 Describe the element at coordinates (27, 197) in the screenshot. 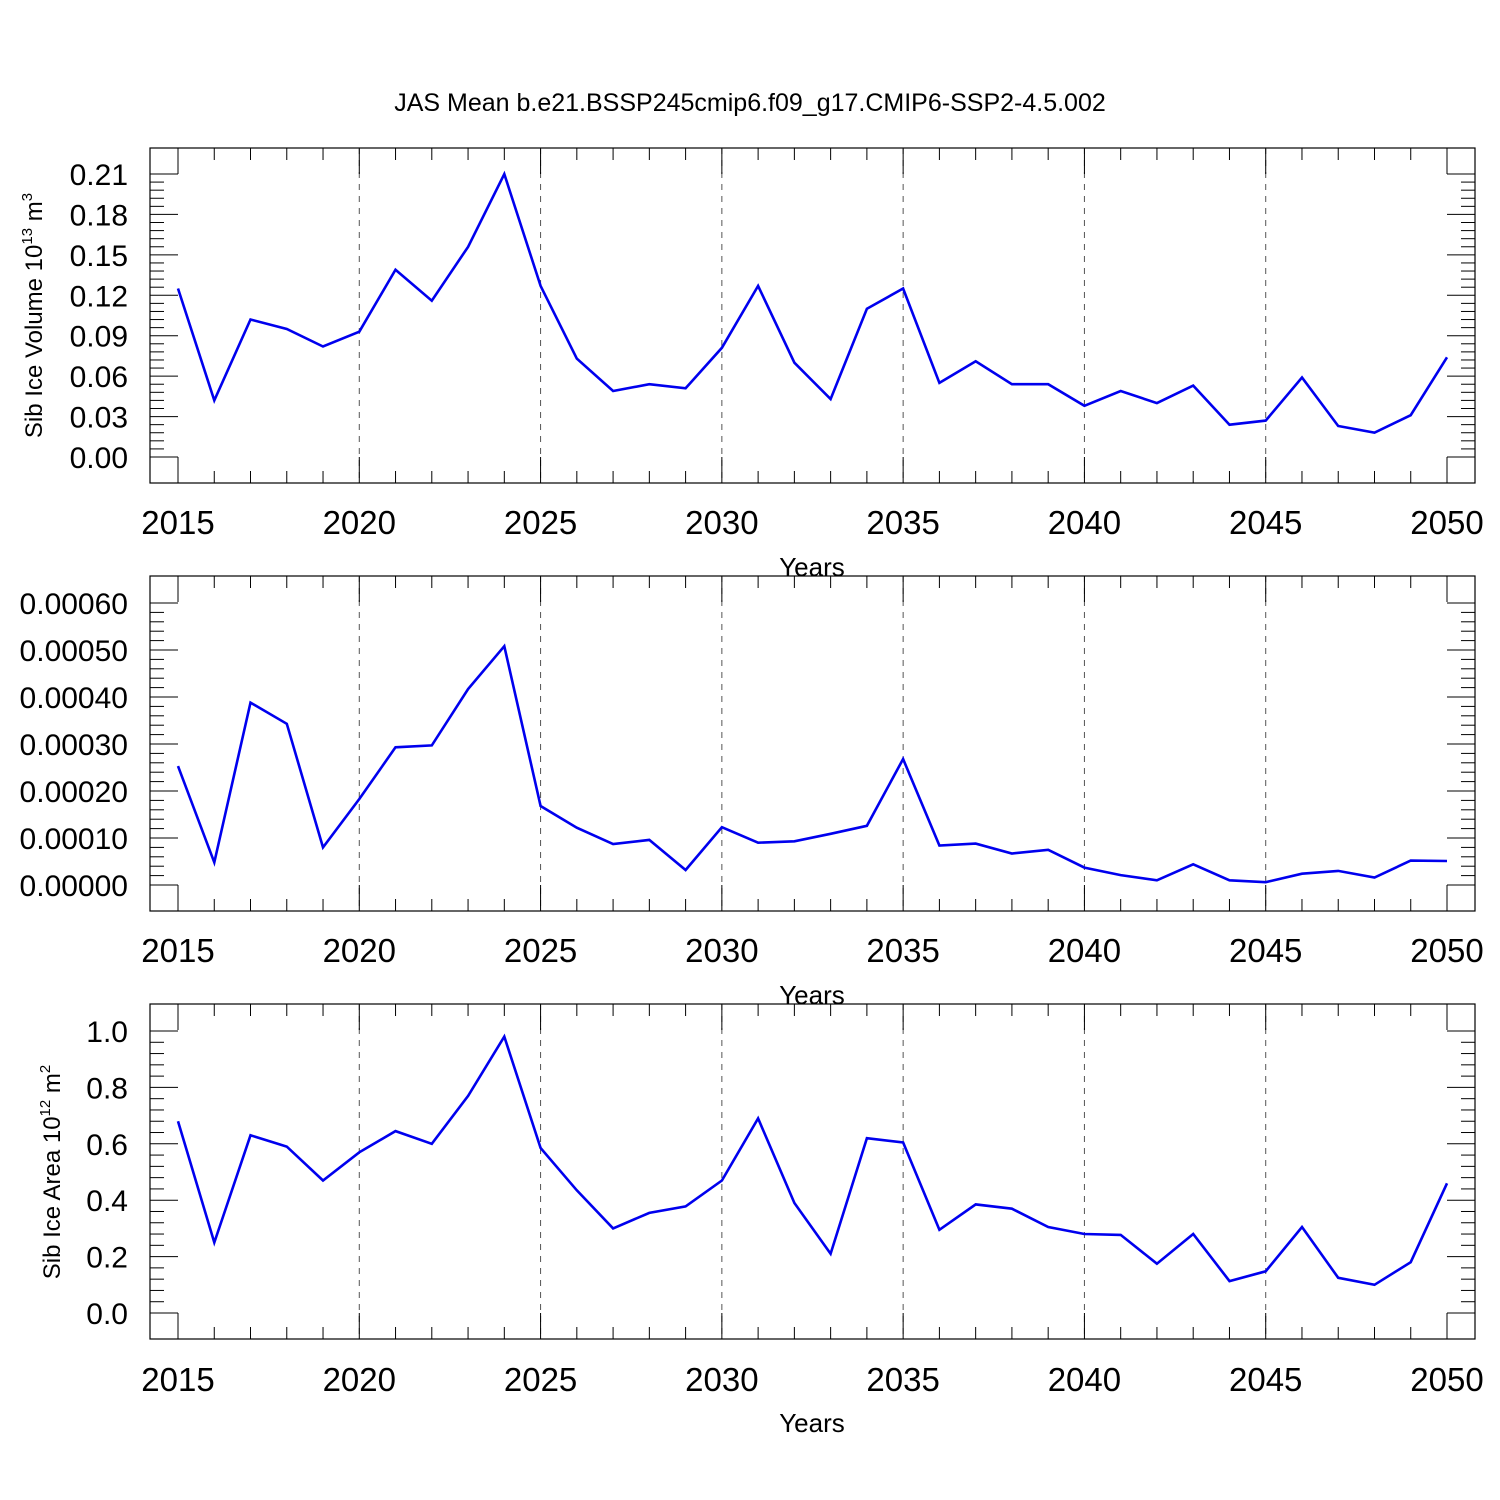

I see `y-axis-label-unit-exponent: 3` at that location.